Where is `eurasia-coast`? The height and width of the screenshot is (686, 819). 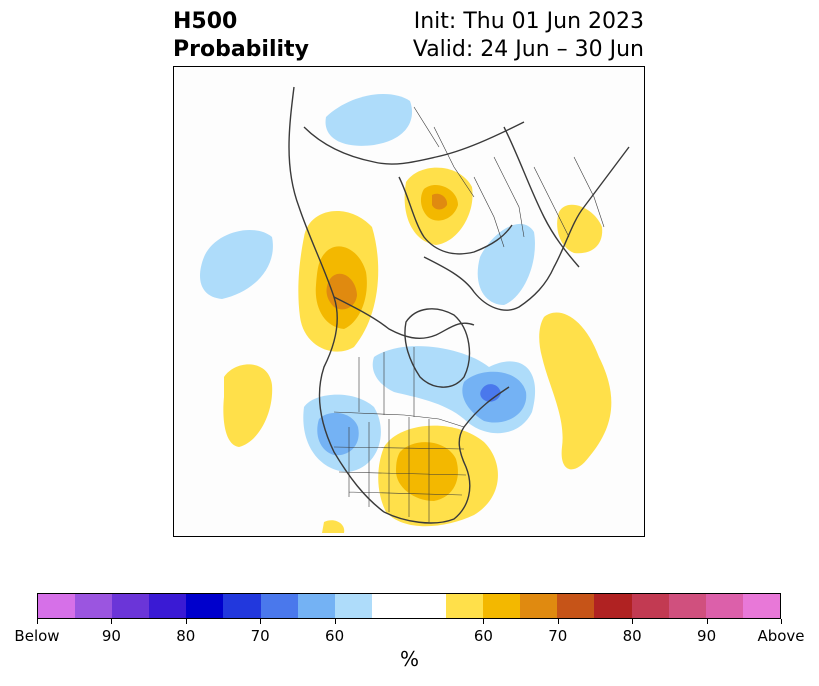
eurasia-coast is located at coordinates (526, 228).